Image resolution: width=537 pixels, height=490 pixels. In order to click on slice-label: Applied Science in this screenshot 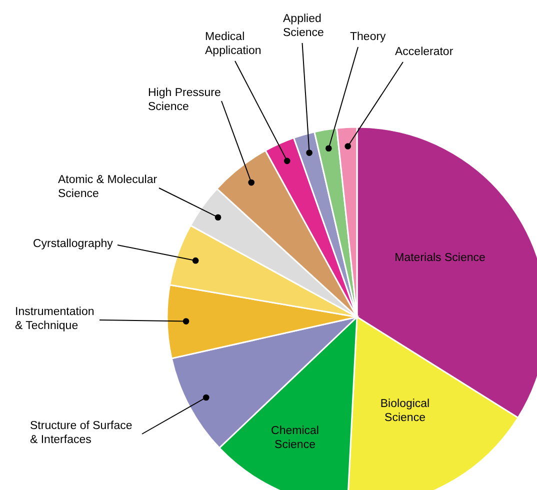, I will do `click(303, 26)`.